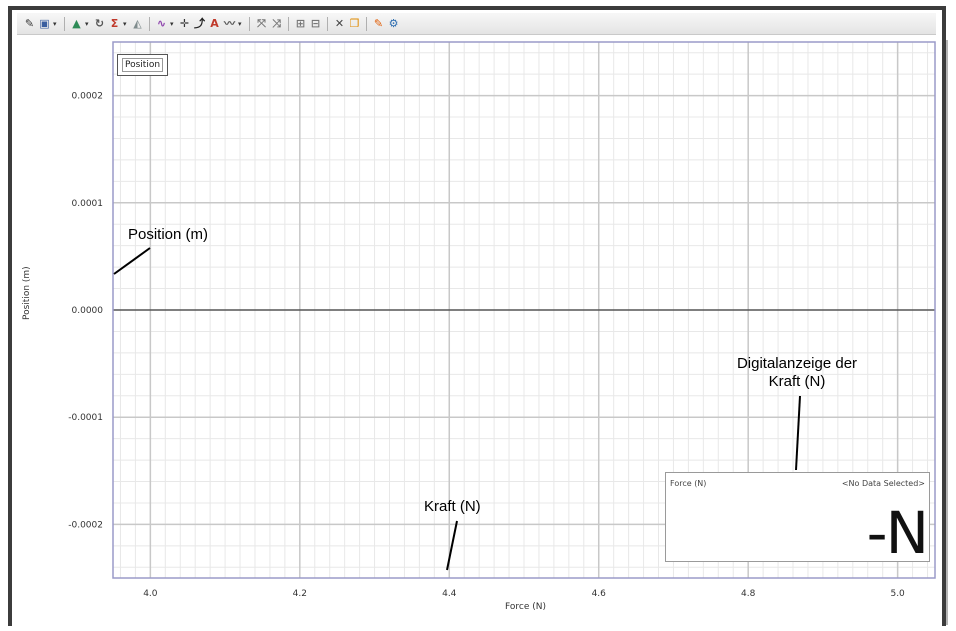 The width and height of the screenshot is (956, 631). I want to click on text-annotation-icon: A, so click(214, 23).